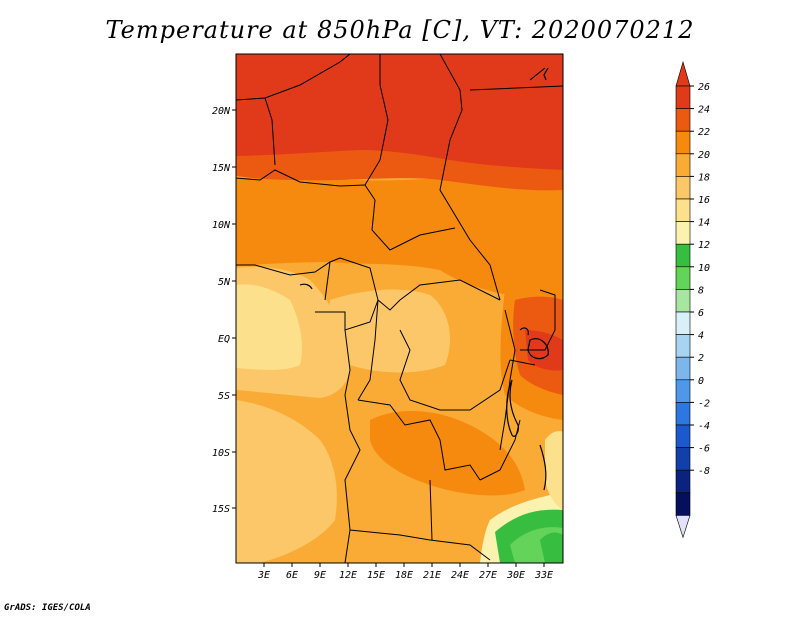  What do you see at coordinates (376, 575) in the screenshot?
I see `lon-label-15e: 15E` at bounding box center [376, 575].